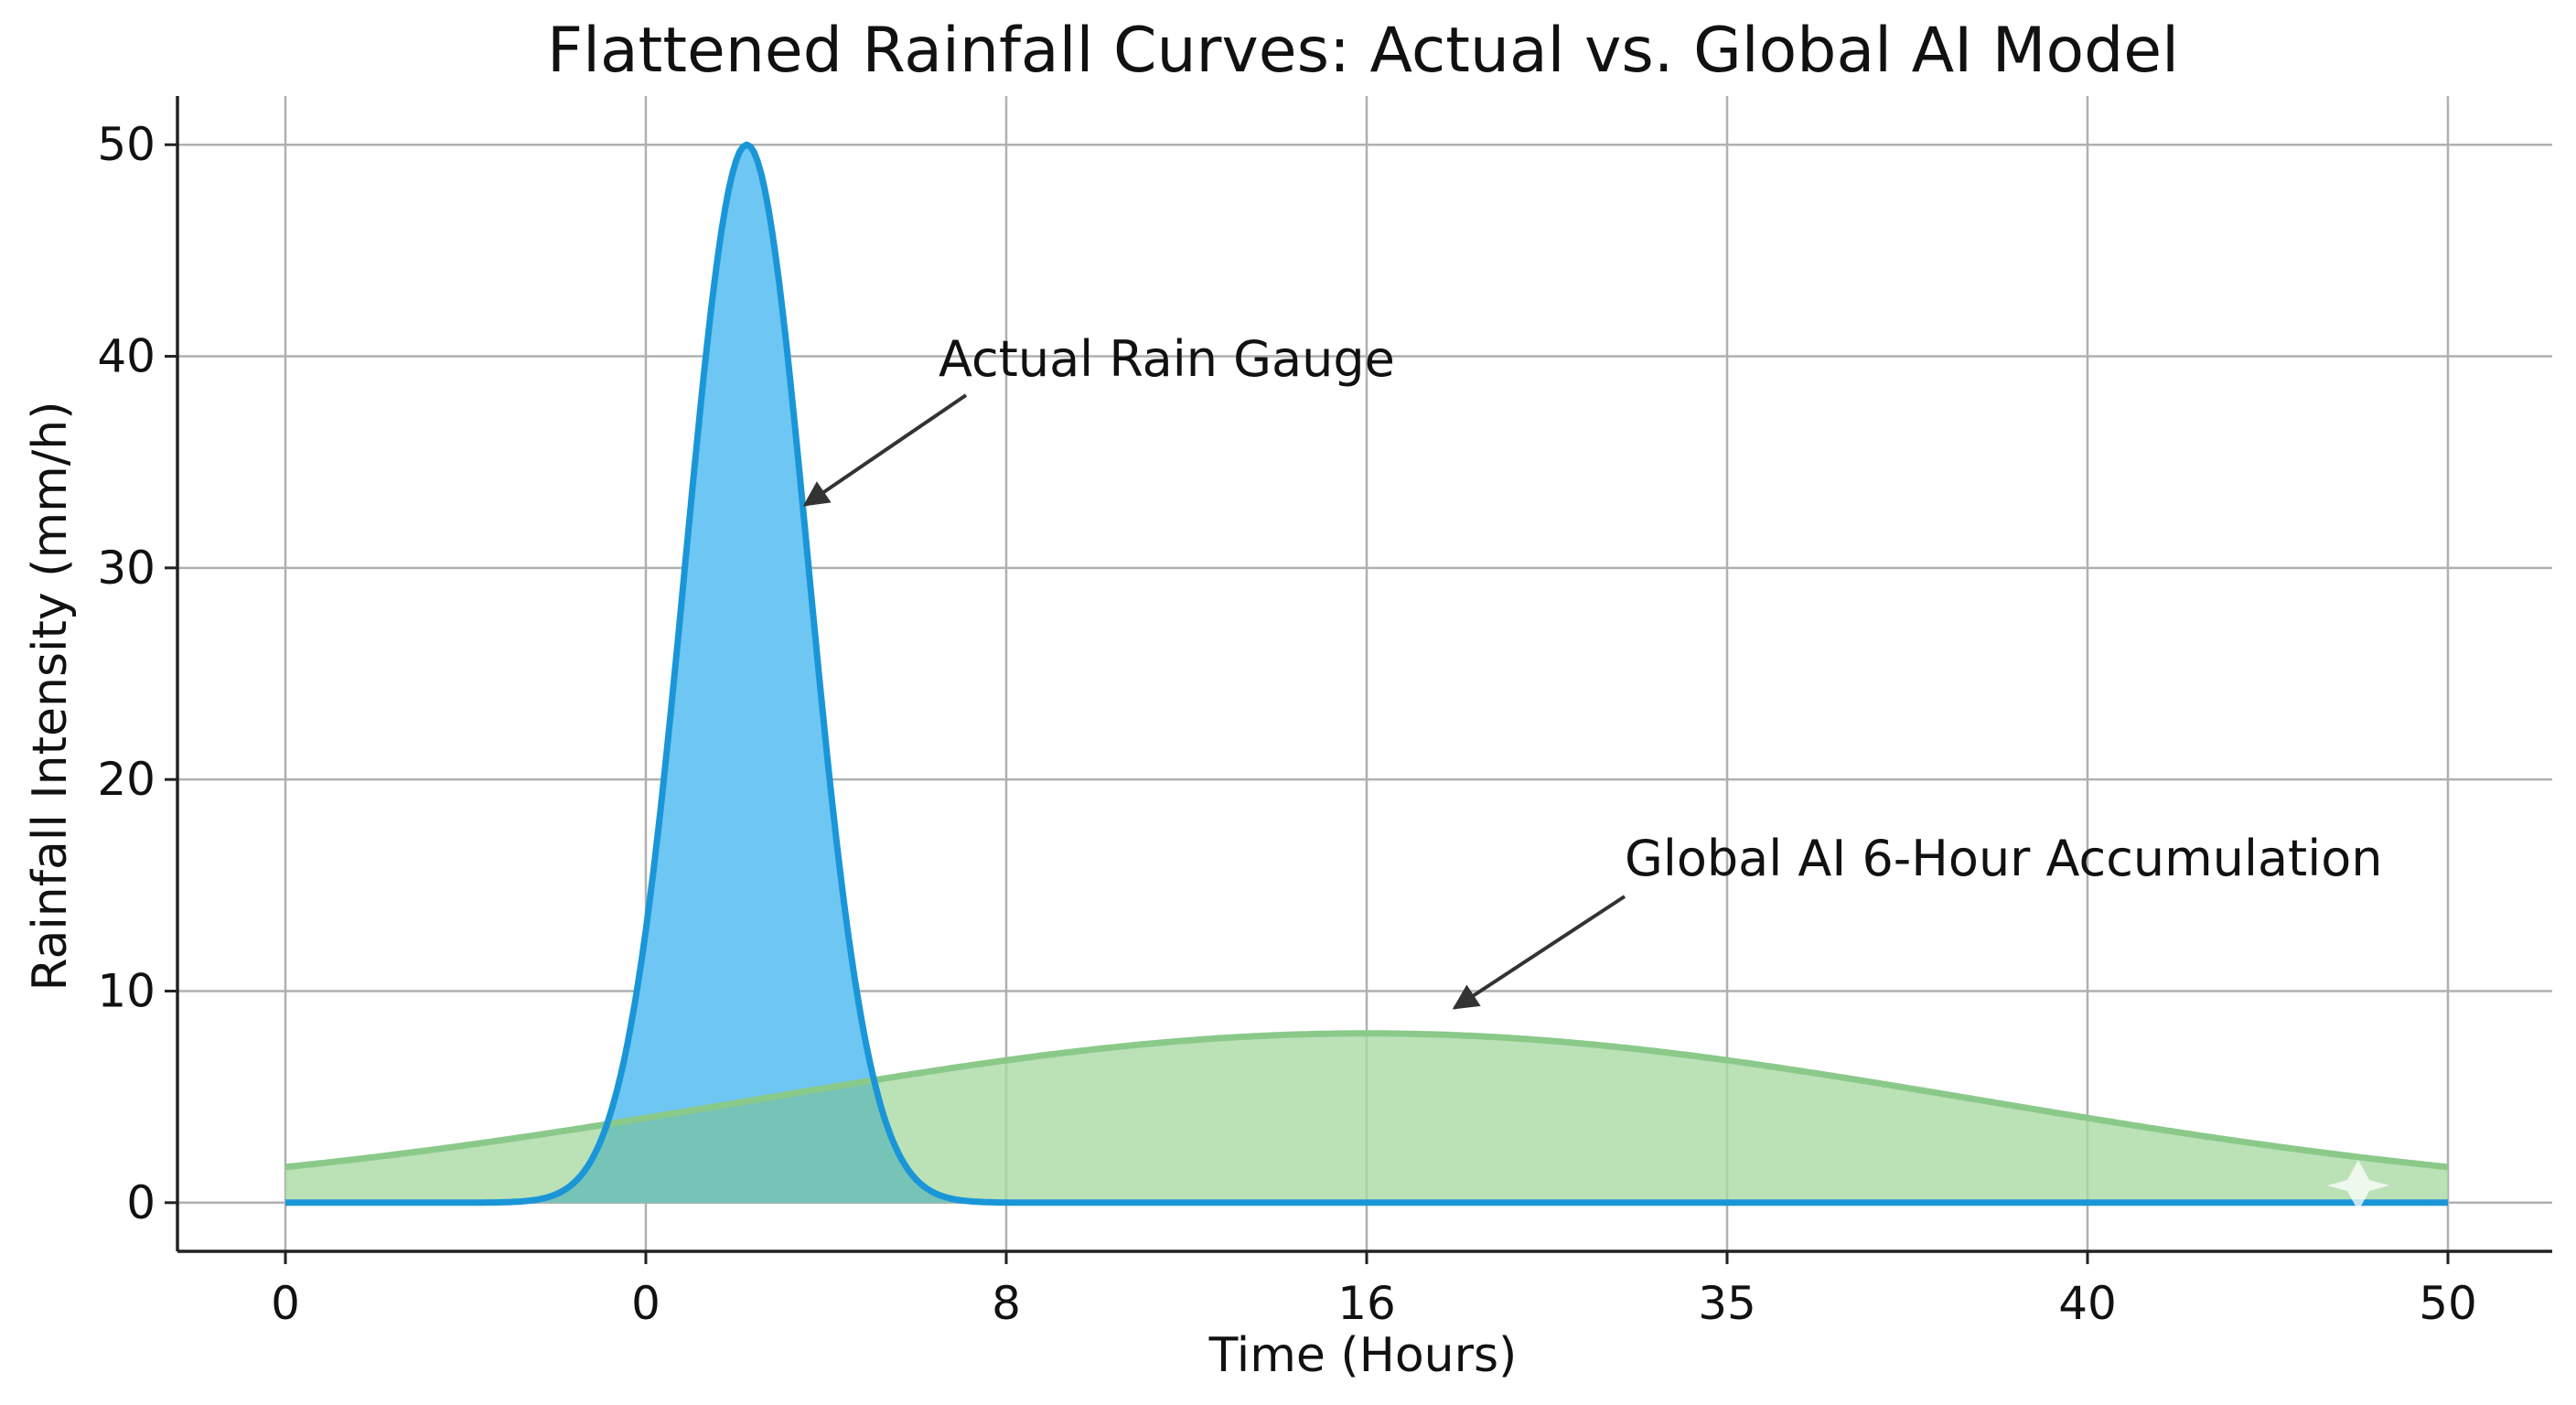  I want to click on x-tick-label: 8, so click(1006, 1303).